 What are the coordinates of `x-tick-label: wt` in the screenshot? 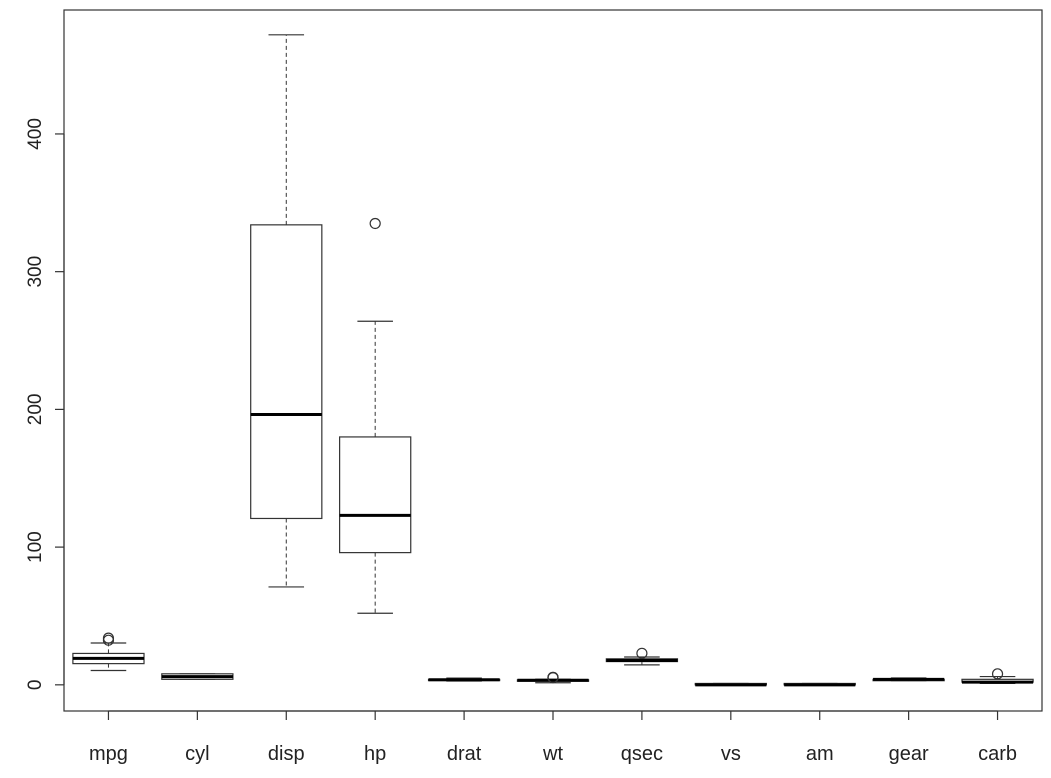 It's located at (552, 754).